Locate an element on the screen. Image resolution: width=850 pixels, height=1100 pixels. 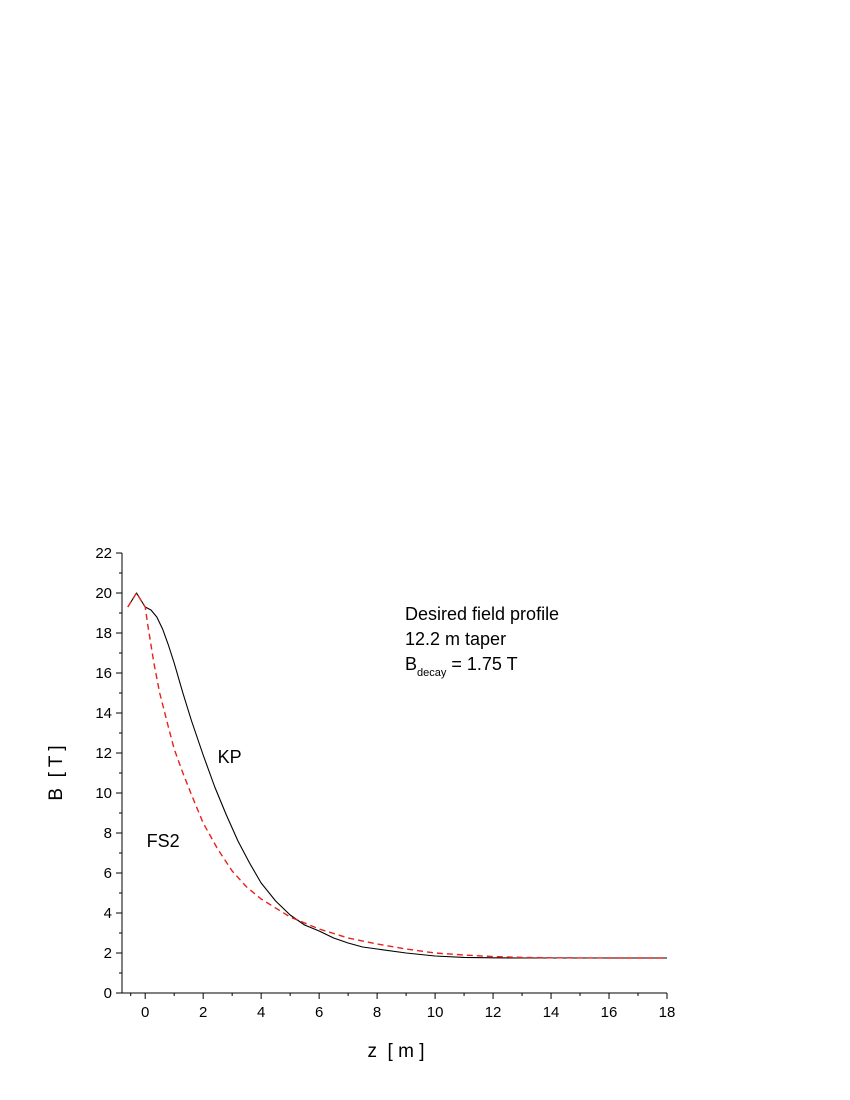
x-tick-label: 12 is located at coordinates (493, 1012).